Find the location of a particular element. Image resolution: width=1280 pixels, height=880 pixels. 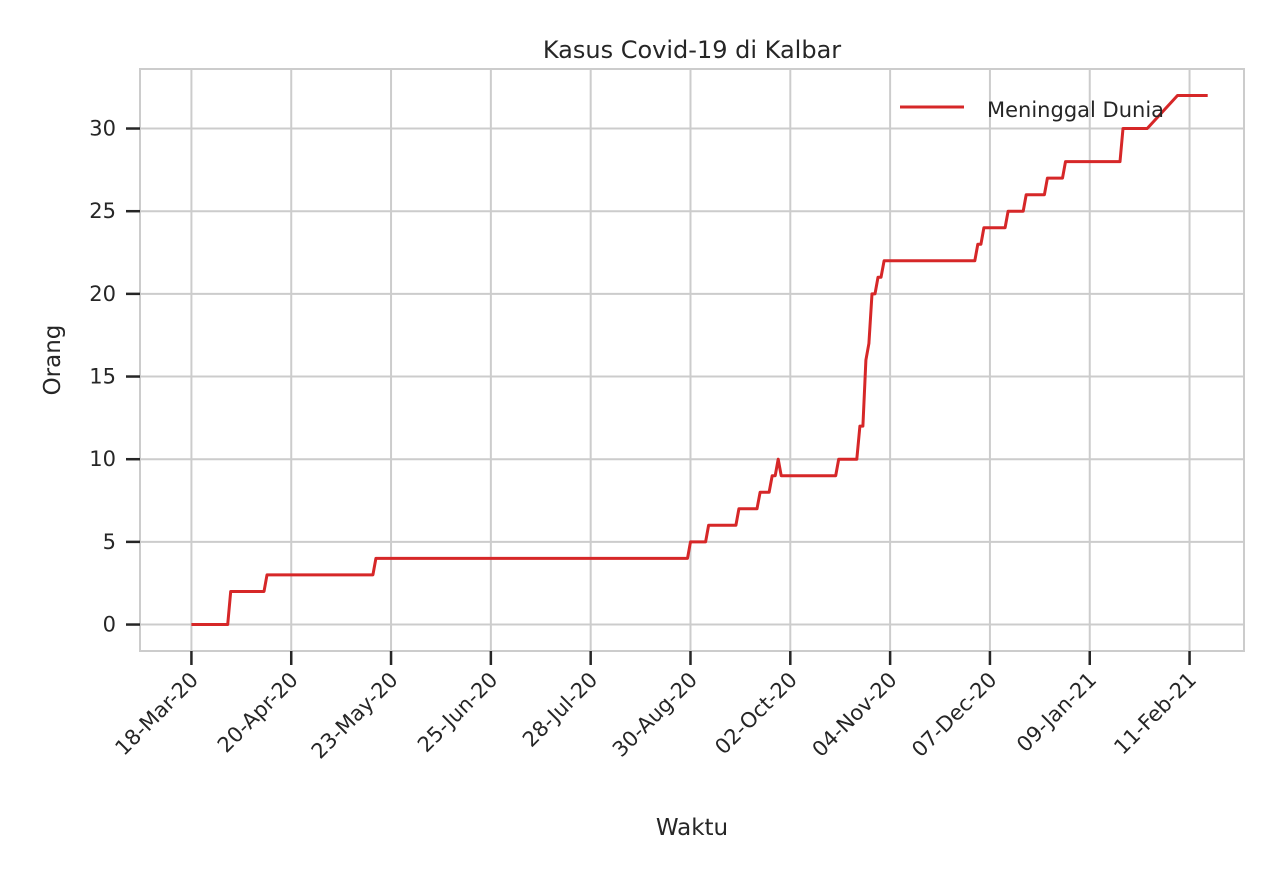

legend: Meninggal Dunia is located at coordinates (1032, 110).